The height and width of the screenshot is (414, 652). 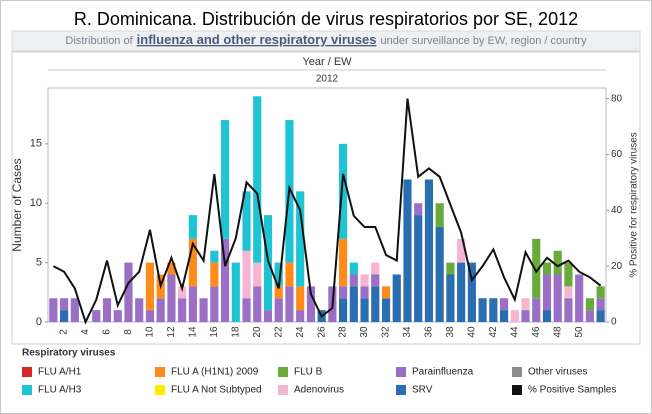 What do you see at coordinates (85, 332) in the screenshot?
I see `x-tick-label: 4` at bounding box center [85, 332].